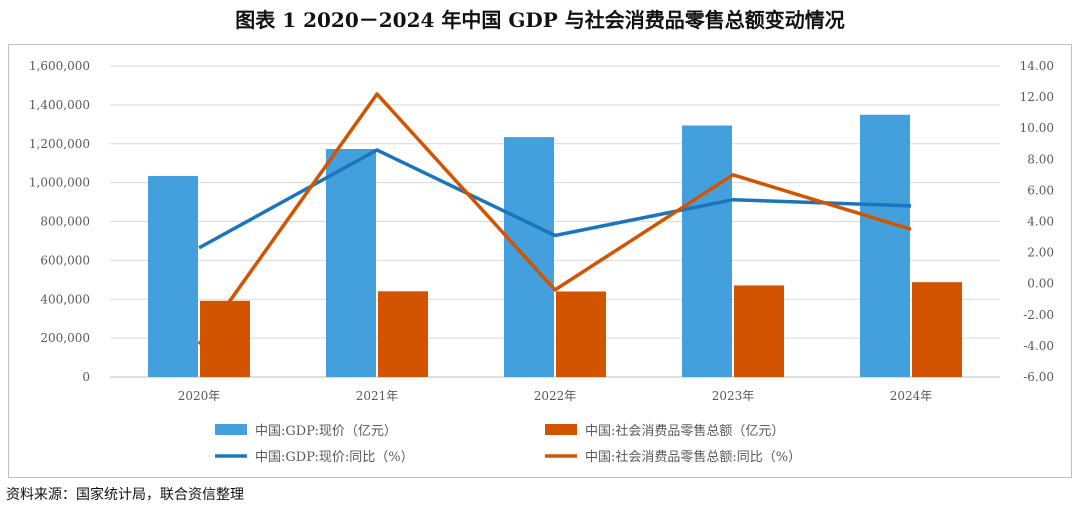 The height and width of the screenshot is (508, 1080). I want to click on right-tick-label: -2.00, so click(1038, 315).